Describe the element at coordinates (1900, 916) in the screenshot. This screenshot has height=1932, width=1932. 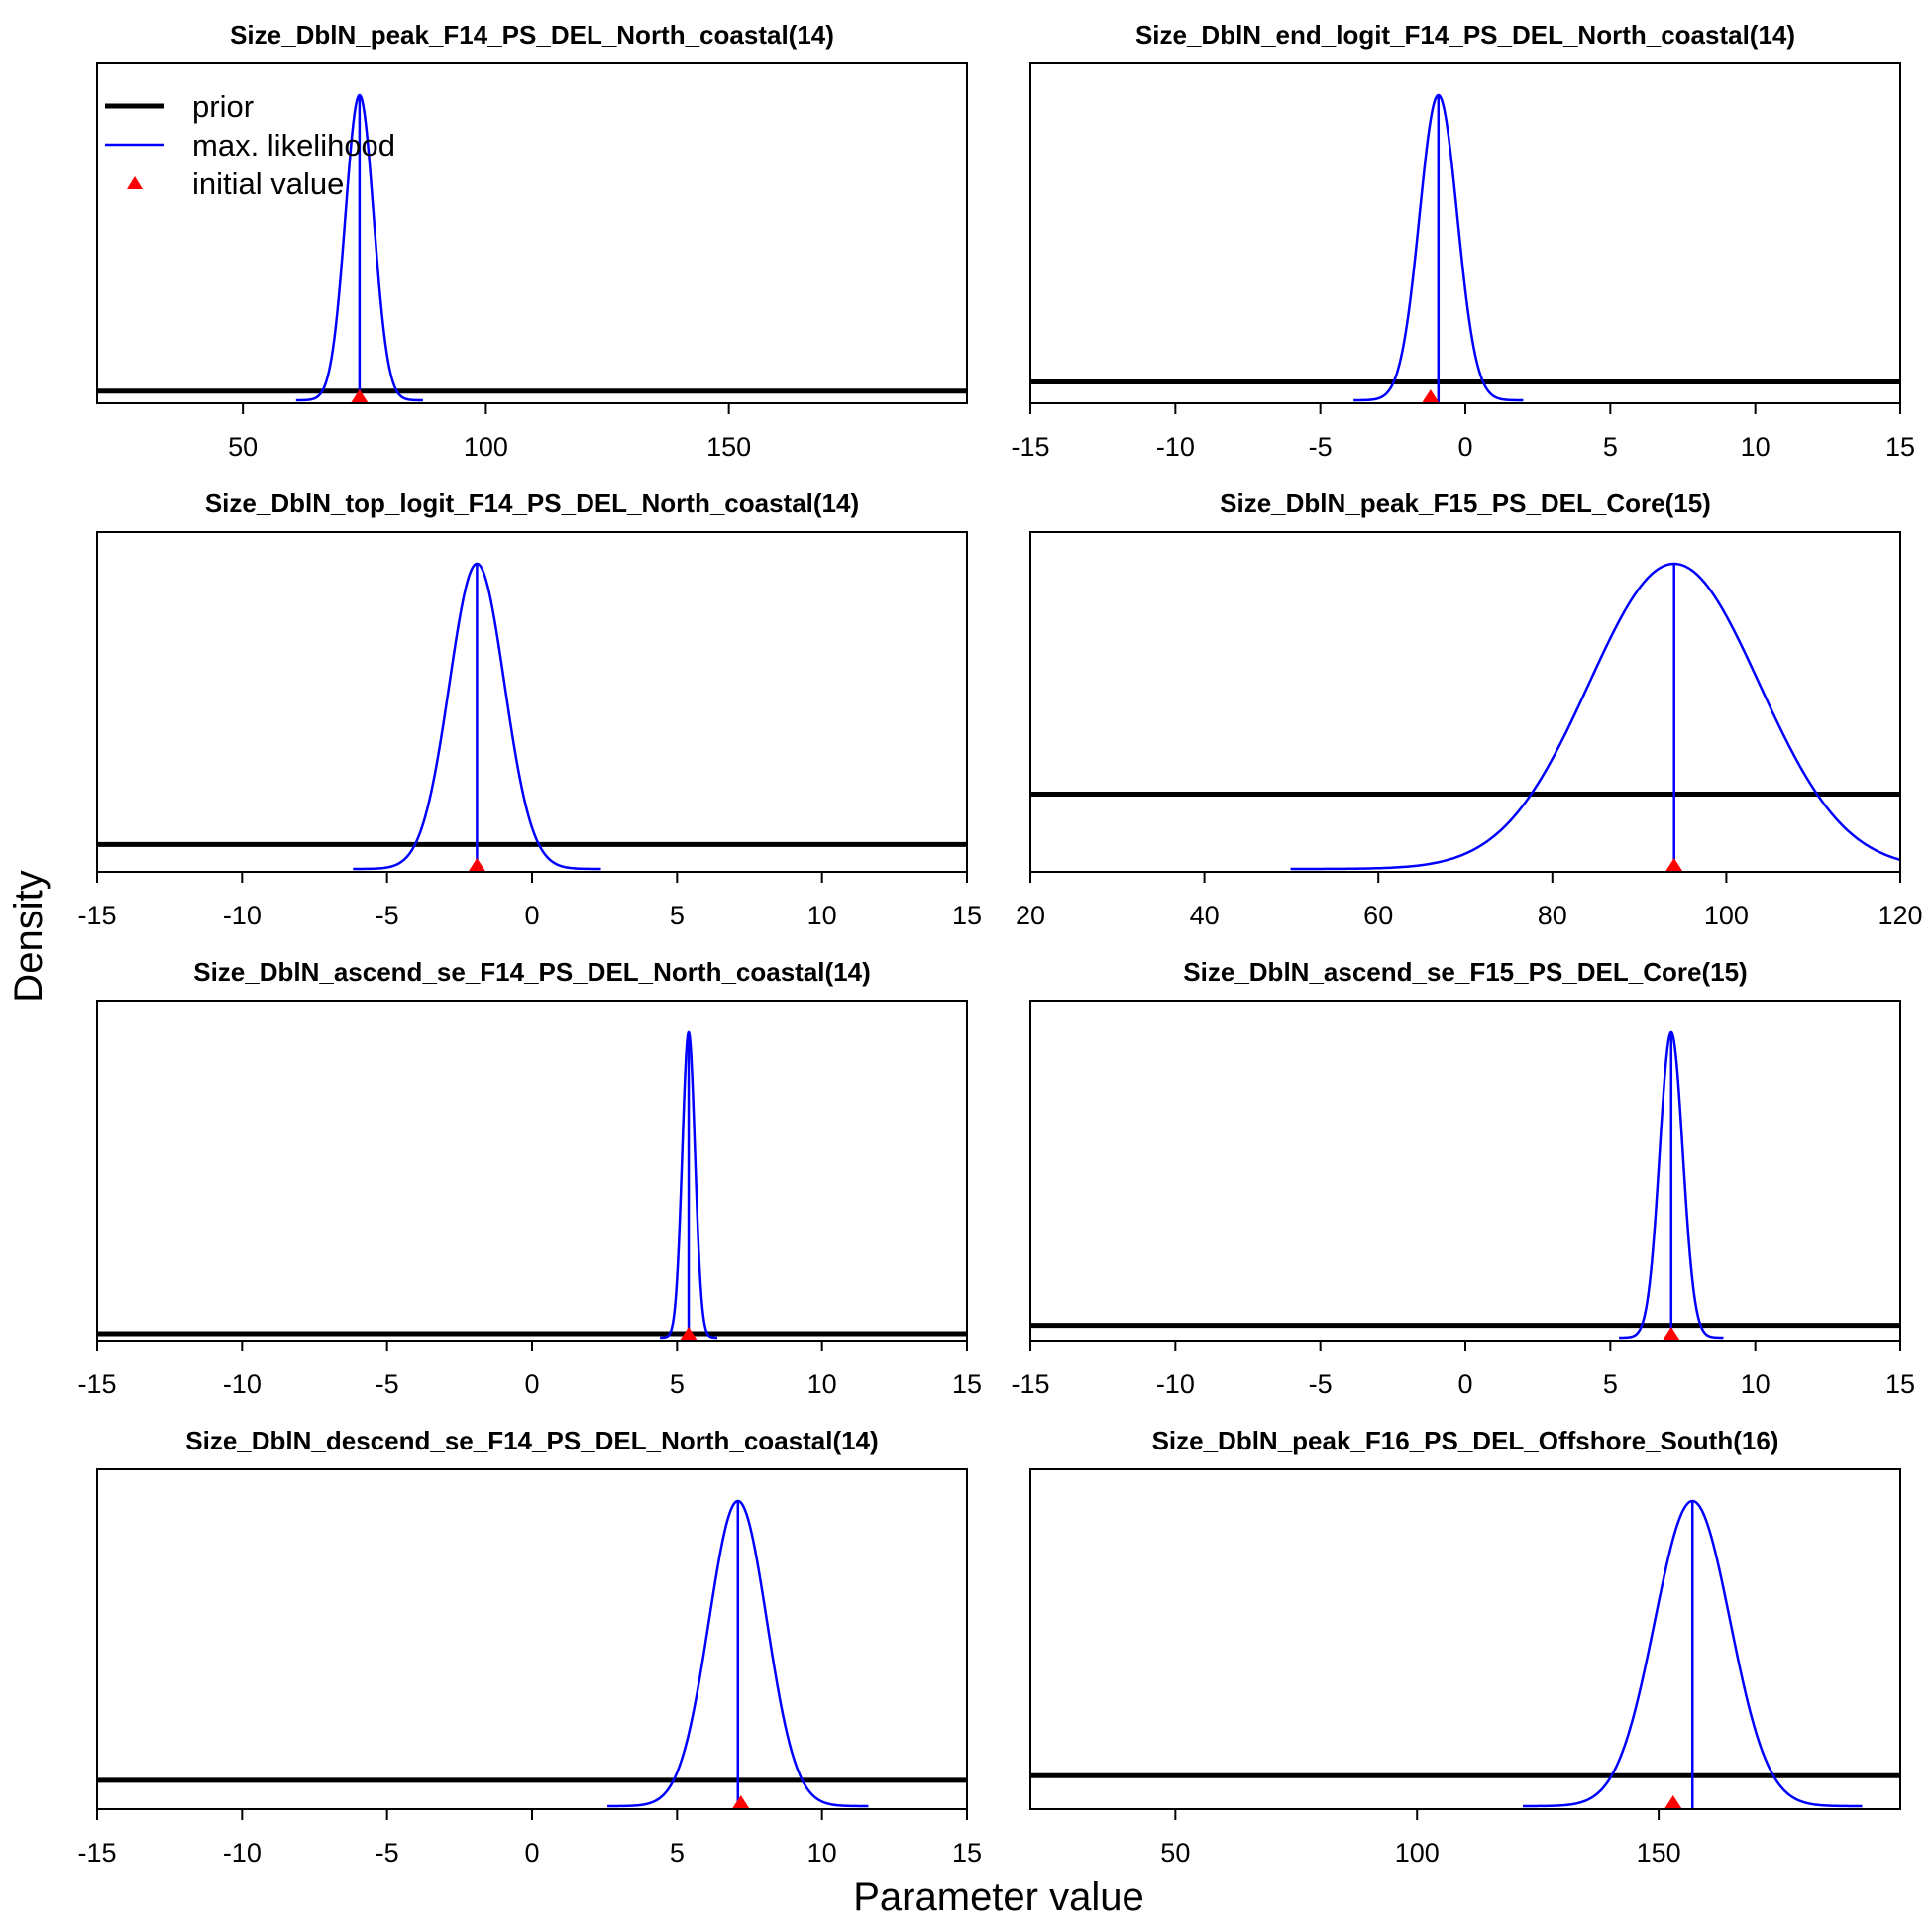
I see `x-tick-label: 120` at that location.